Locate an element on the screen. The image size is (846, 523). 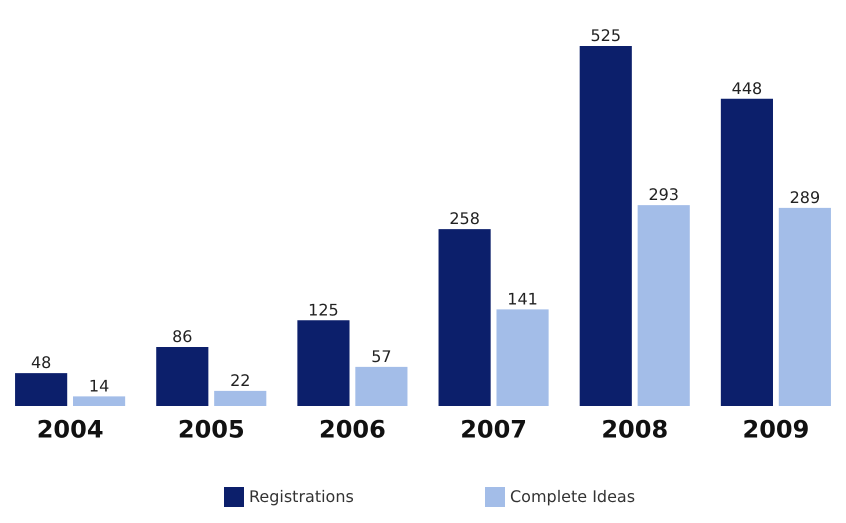
data-label: 125 is located at coordinates (323, 310).